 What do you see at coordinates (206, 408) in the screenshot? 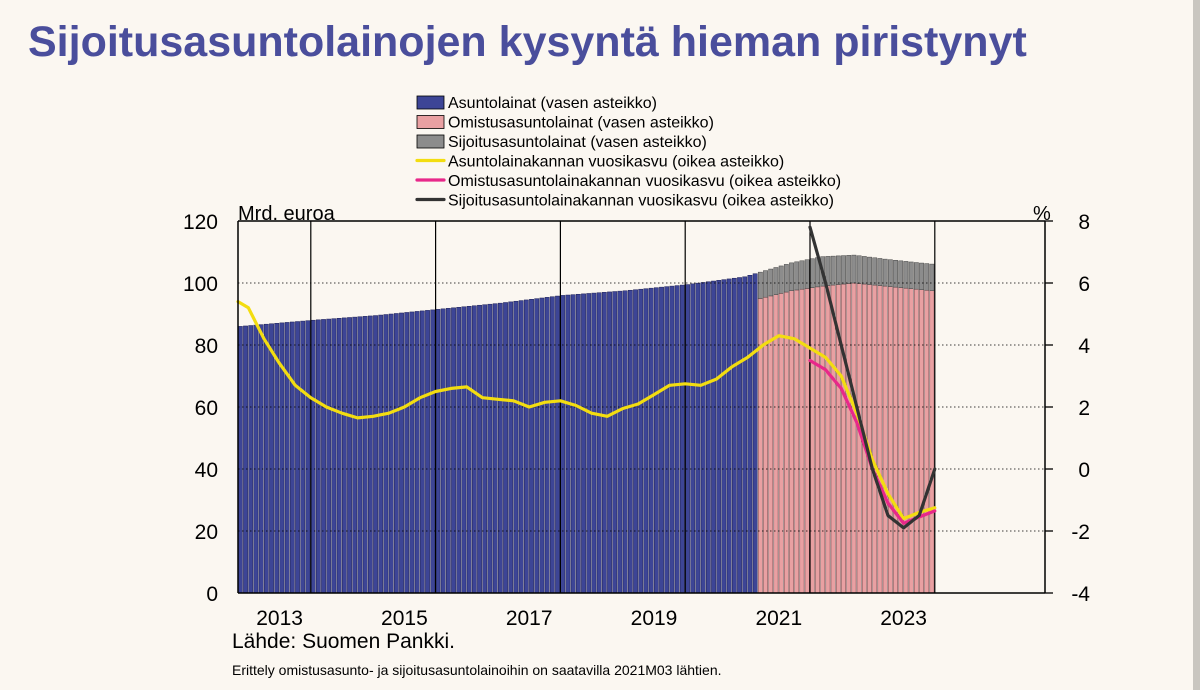
I see `left-tick-label: 60` at bounding box center [206, 408].